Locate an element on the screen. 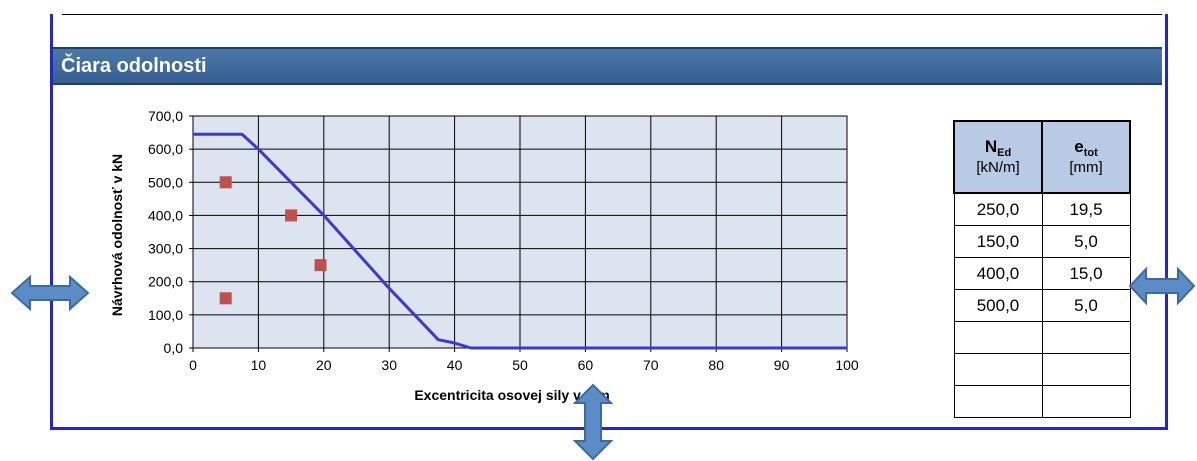 This screenshot has height=461, width=1197. y-axis-title: Návrhová odolnosť v kN is located at coordinates (117, 235).